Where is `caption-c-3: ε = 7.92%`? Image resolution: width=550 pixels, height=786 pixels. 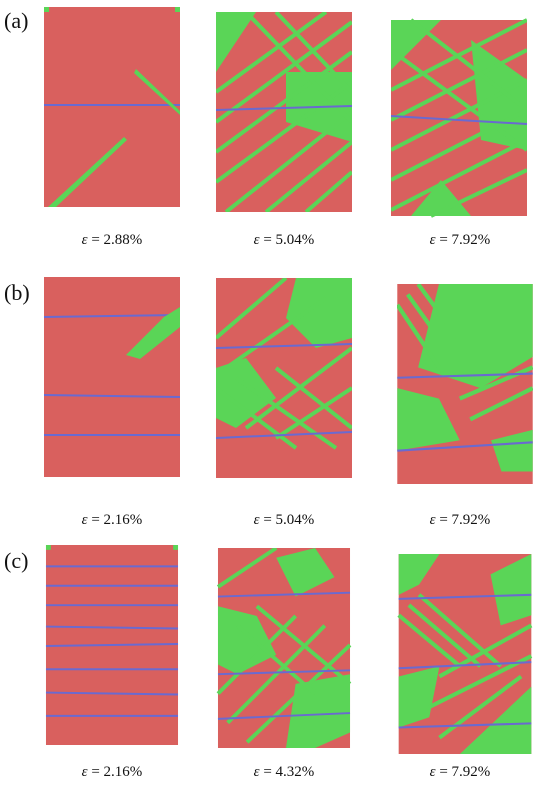 caption-c-3: ε = 7.92% is located at coordinates (460, 772).